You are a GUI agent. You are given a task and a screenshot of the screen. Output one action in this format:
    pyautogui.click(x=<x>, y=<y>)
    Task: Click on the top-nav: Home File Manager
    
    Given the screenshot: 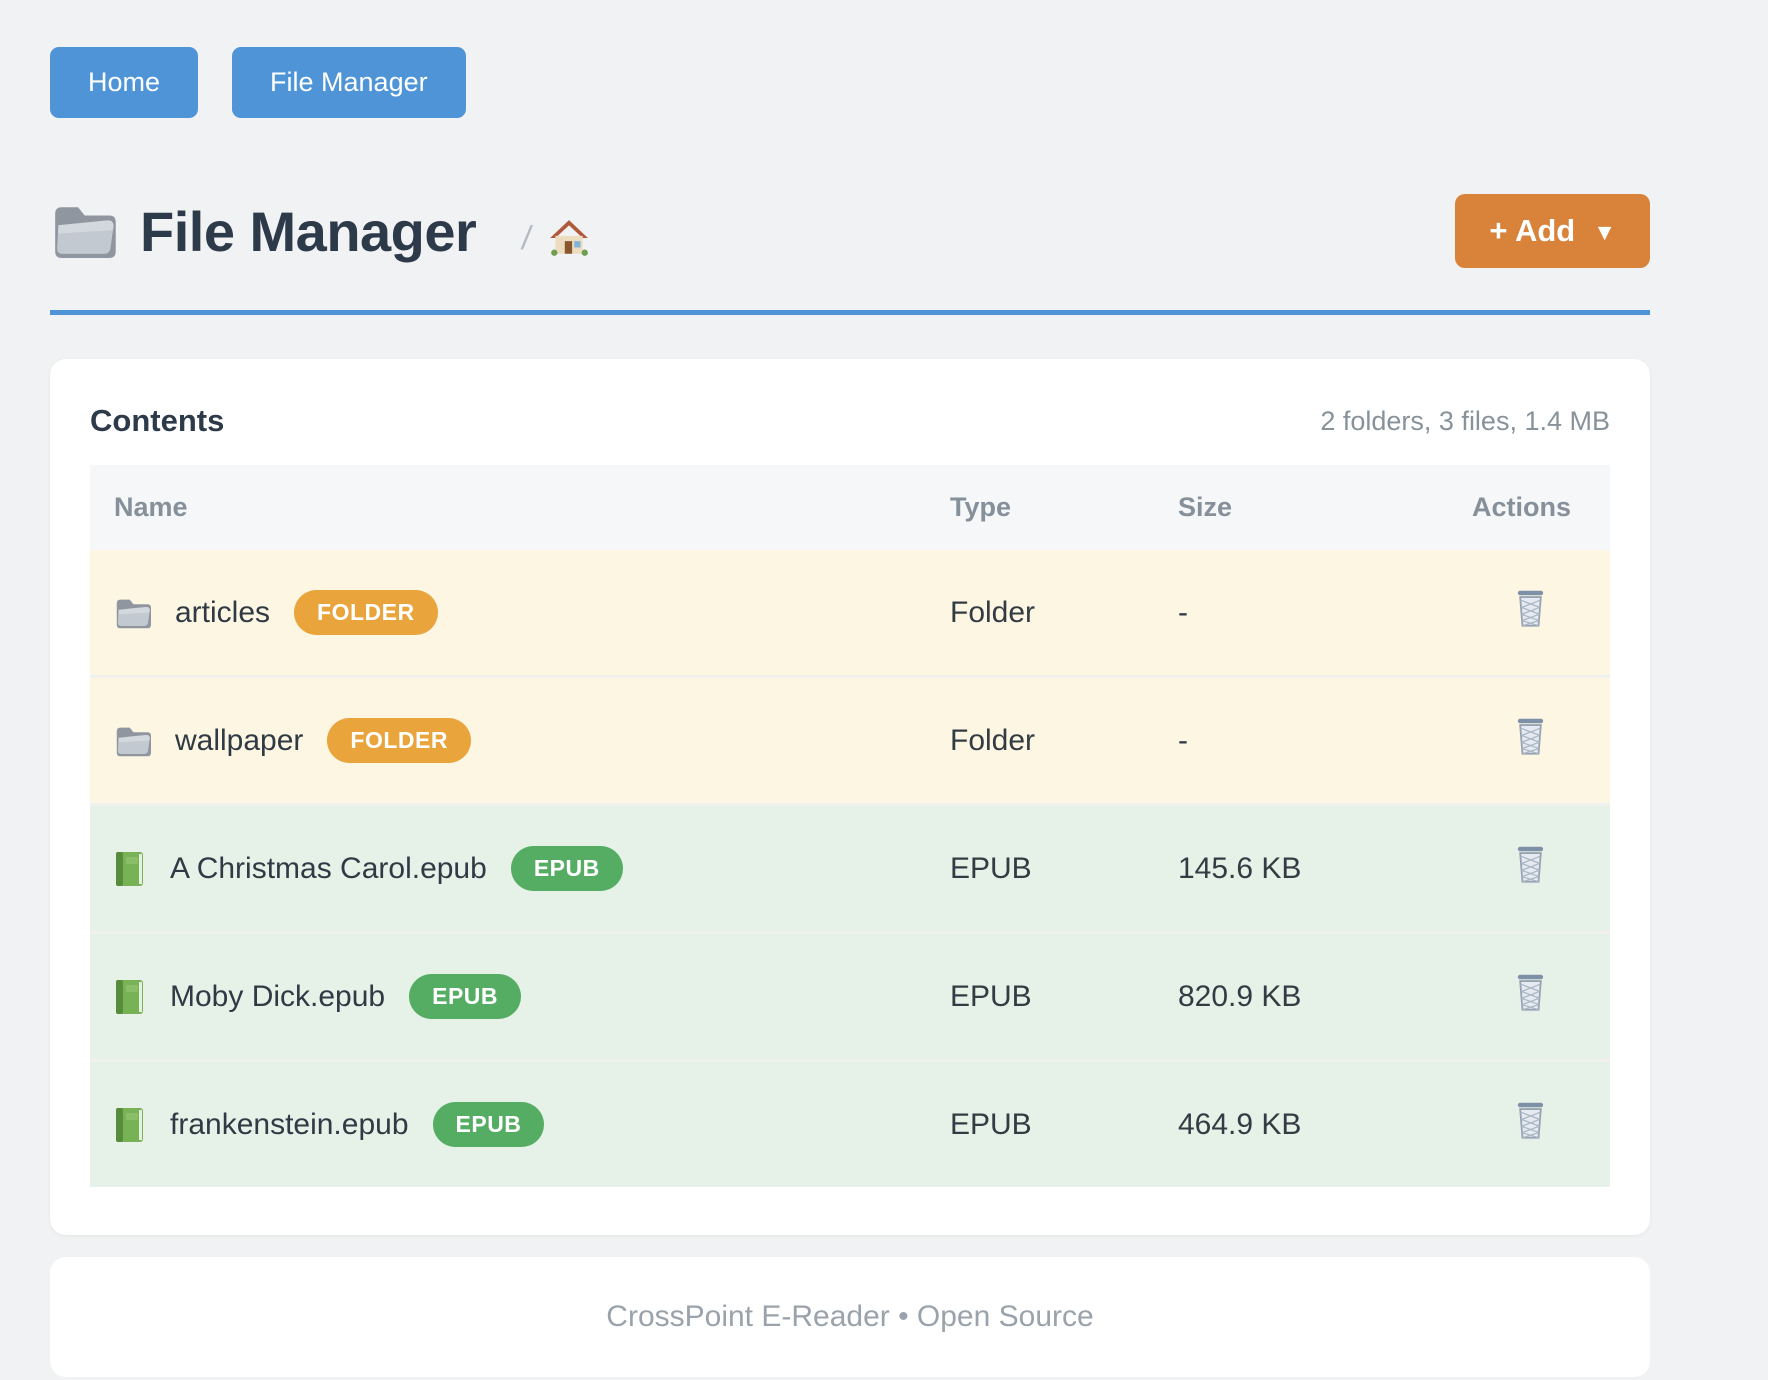 What is the action you would take?
    pyautogui.click(x=850, y=82)
    